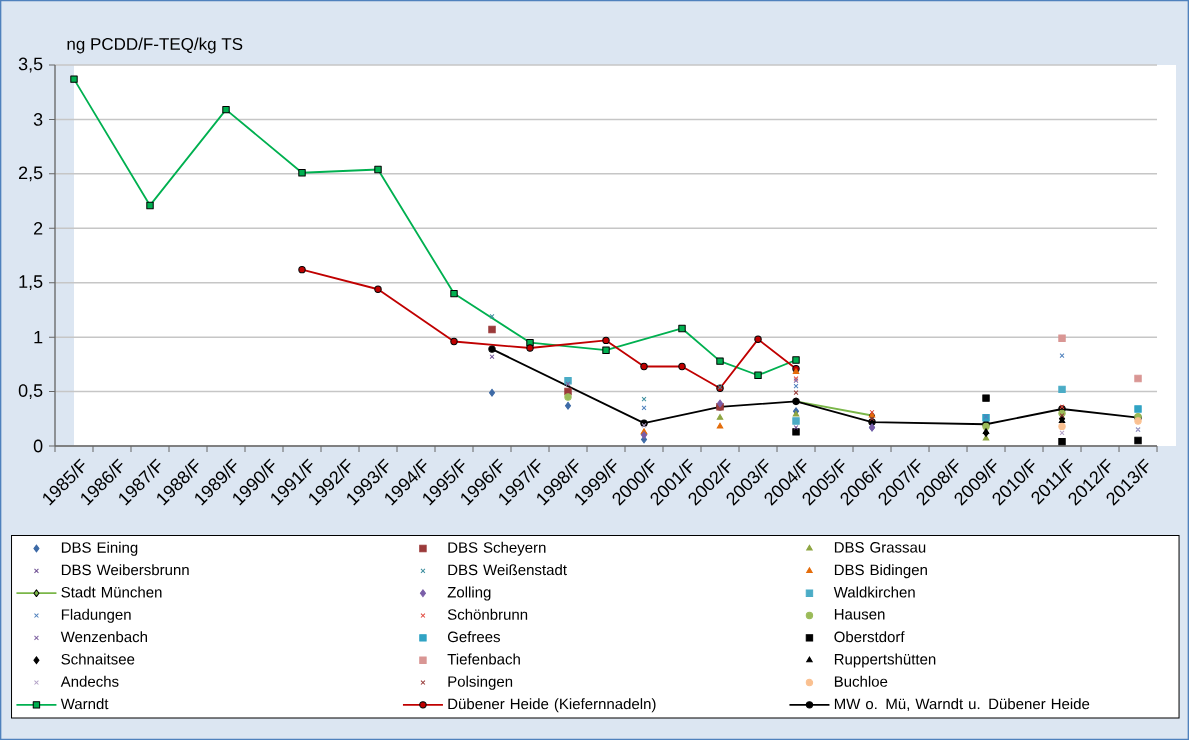  Describe the element at coordinates (38, 446) in the screenshot. I see `y-tick-label: 0` at that location.